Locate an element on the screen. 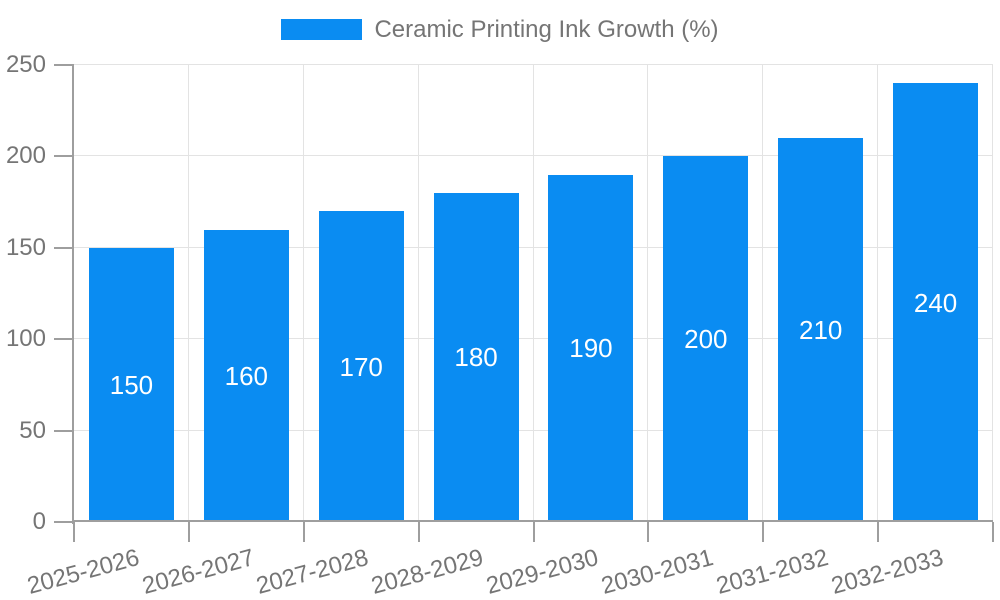 This screenshot has width=1000, height=600. legend: Ceramic Printing Ink Growth (%) is located at coordinates (500, 29).